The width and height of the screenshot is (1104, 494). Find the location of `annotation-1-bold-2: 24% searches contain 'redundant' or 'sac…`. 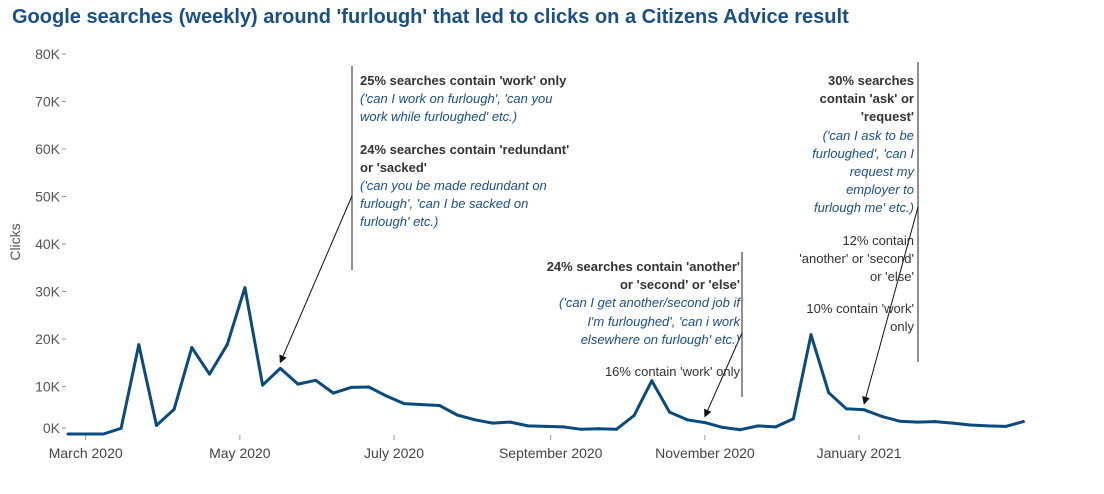

annotation-1-bold-2: 24% searches contain 'redundant' or 'sac… is located at coordinates (465, 158).